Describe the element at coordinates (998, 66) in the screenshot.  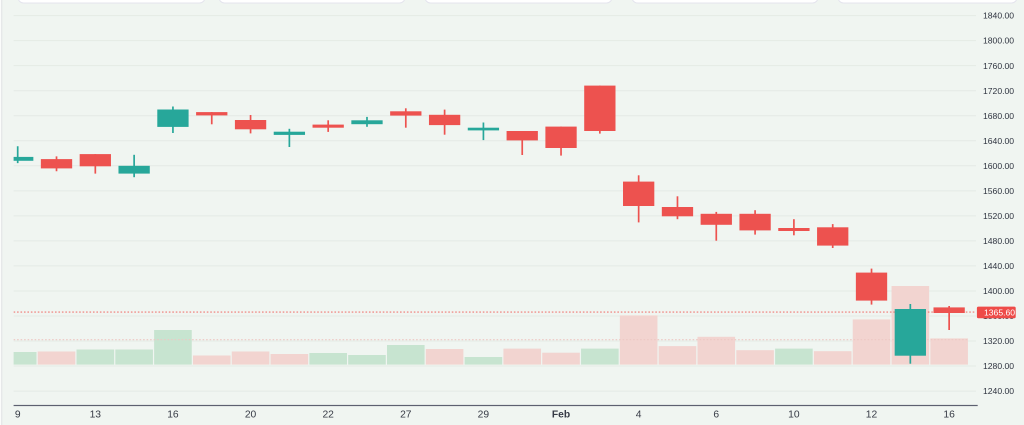
I see `svg-text: 1760.00` at that location.